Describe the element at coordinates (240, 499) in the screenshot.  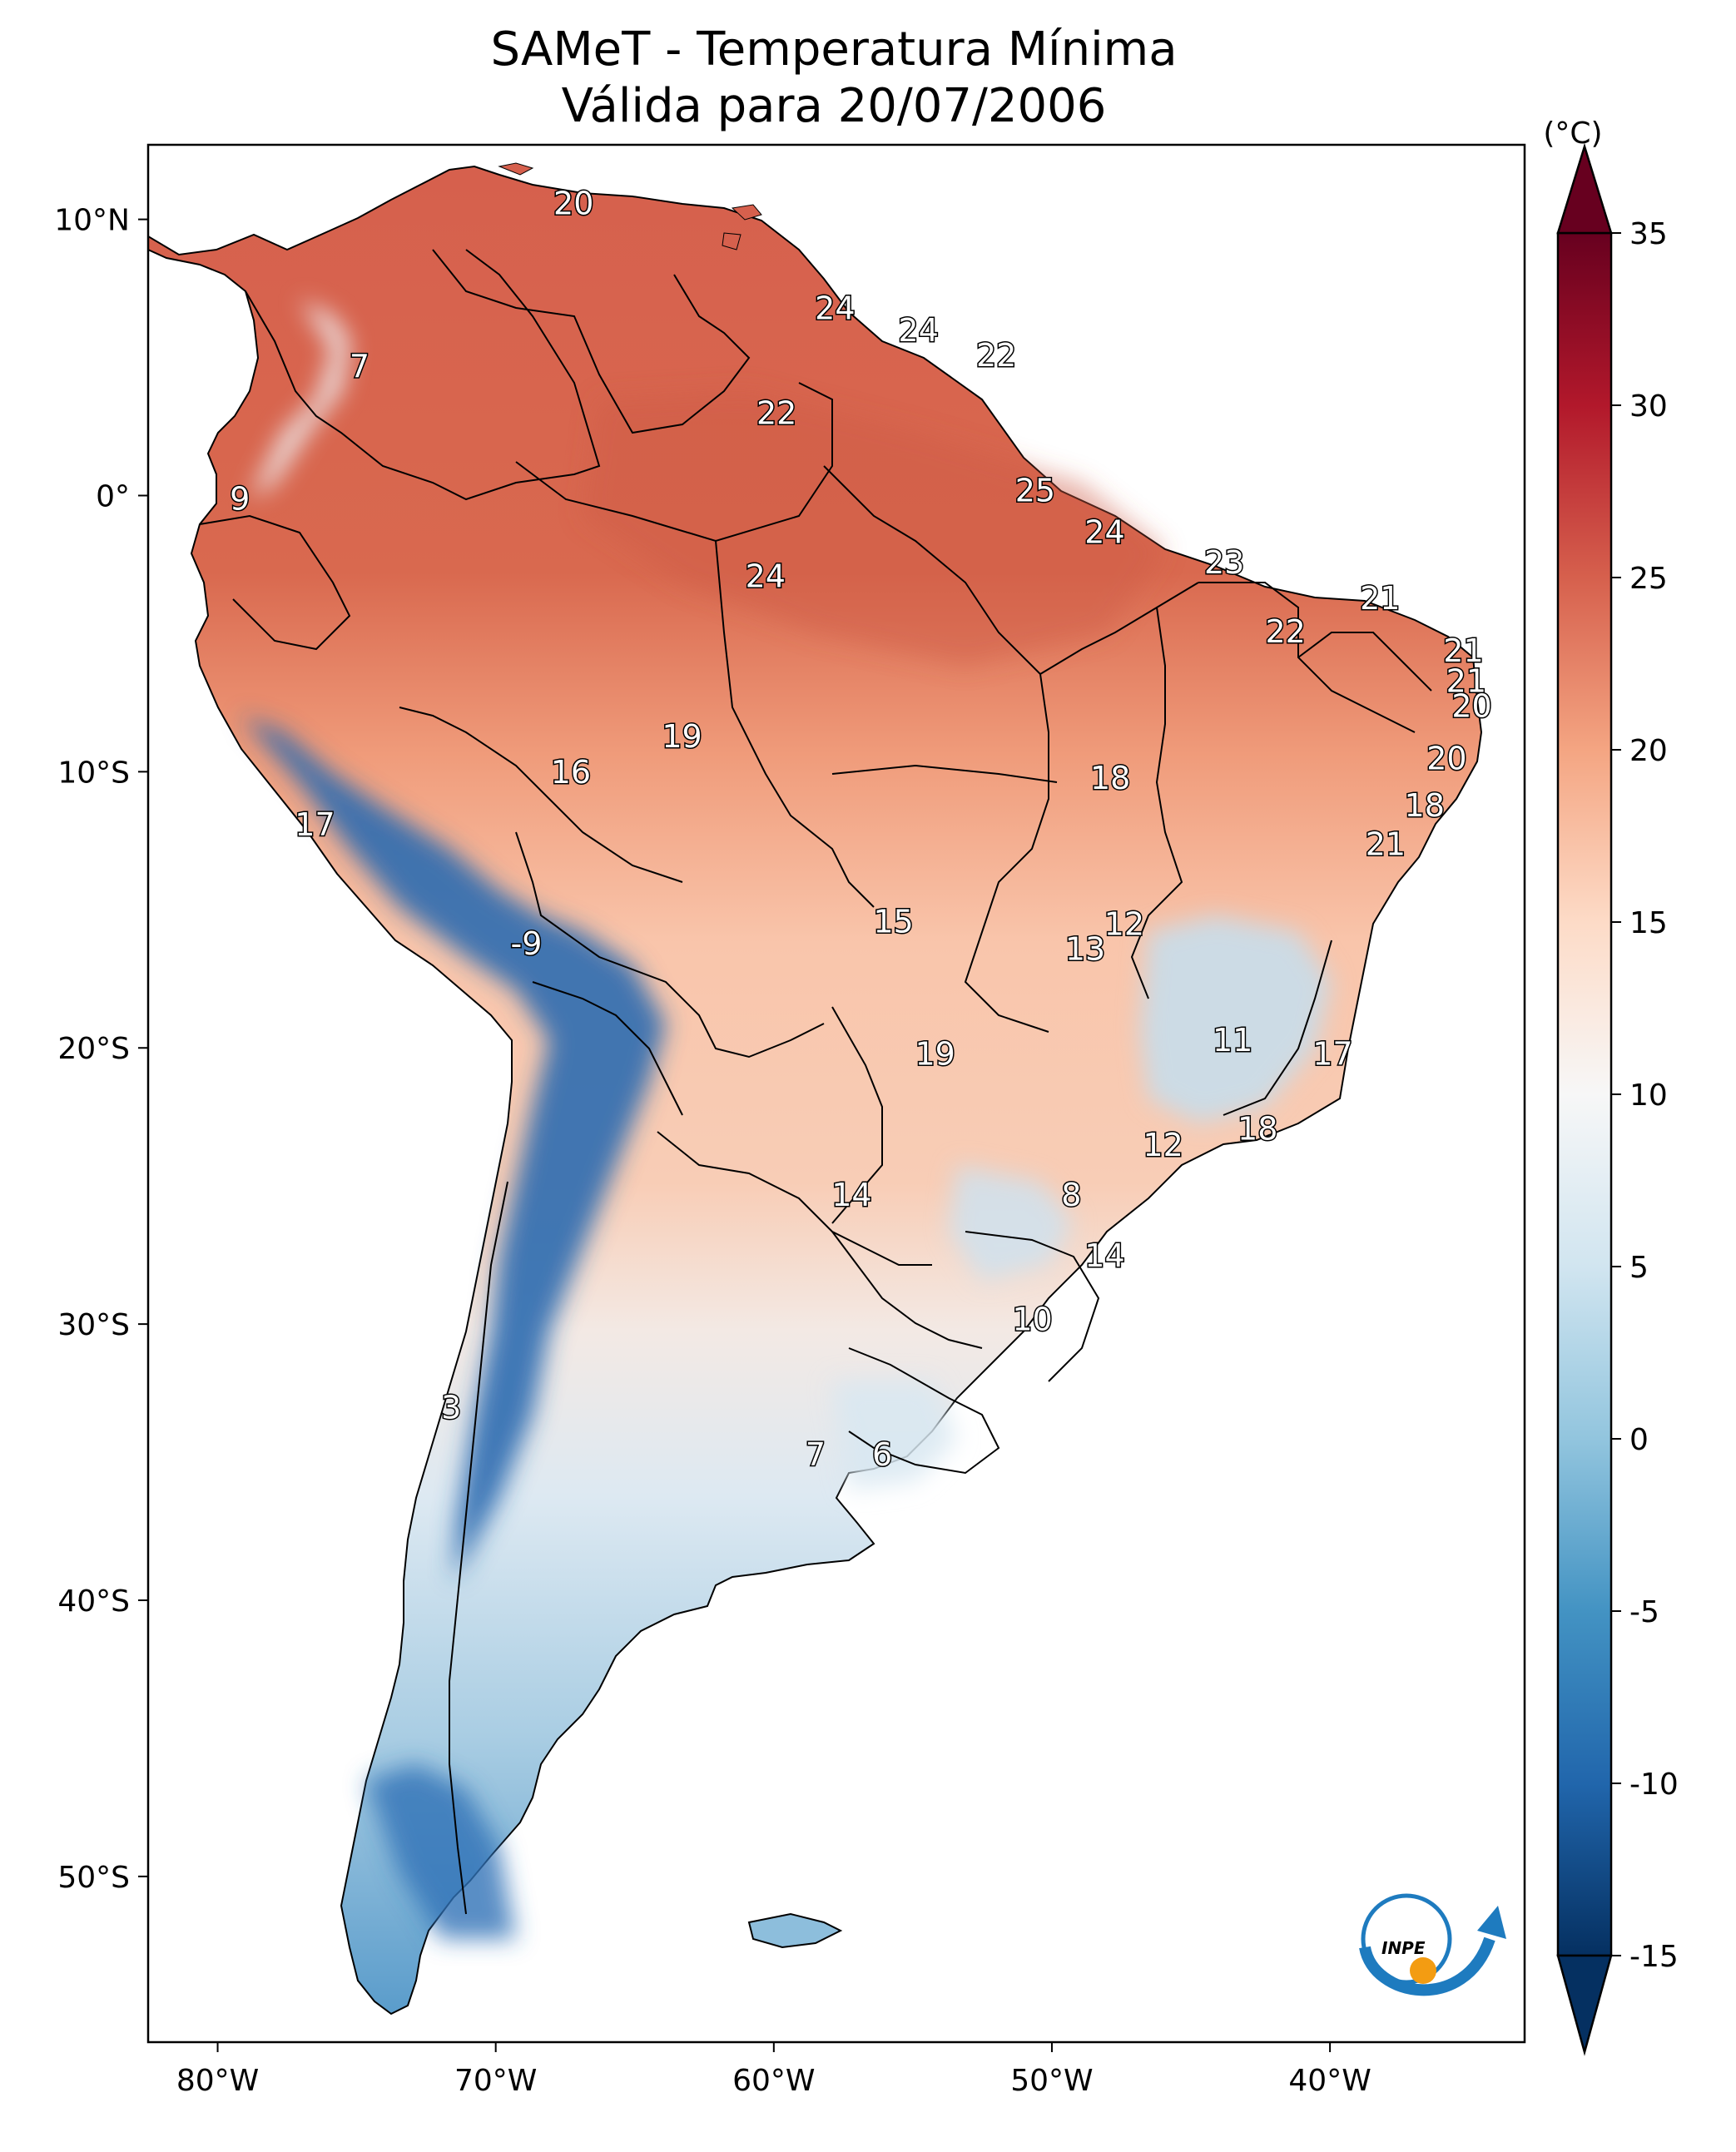
I see `temperature-value-label: 9` at that location.